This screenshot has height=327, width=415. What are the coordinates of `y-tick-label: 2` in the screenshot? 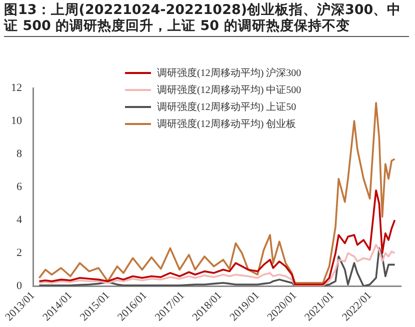 It's located at (19, 253).